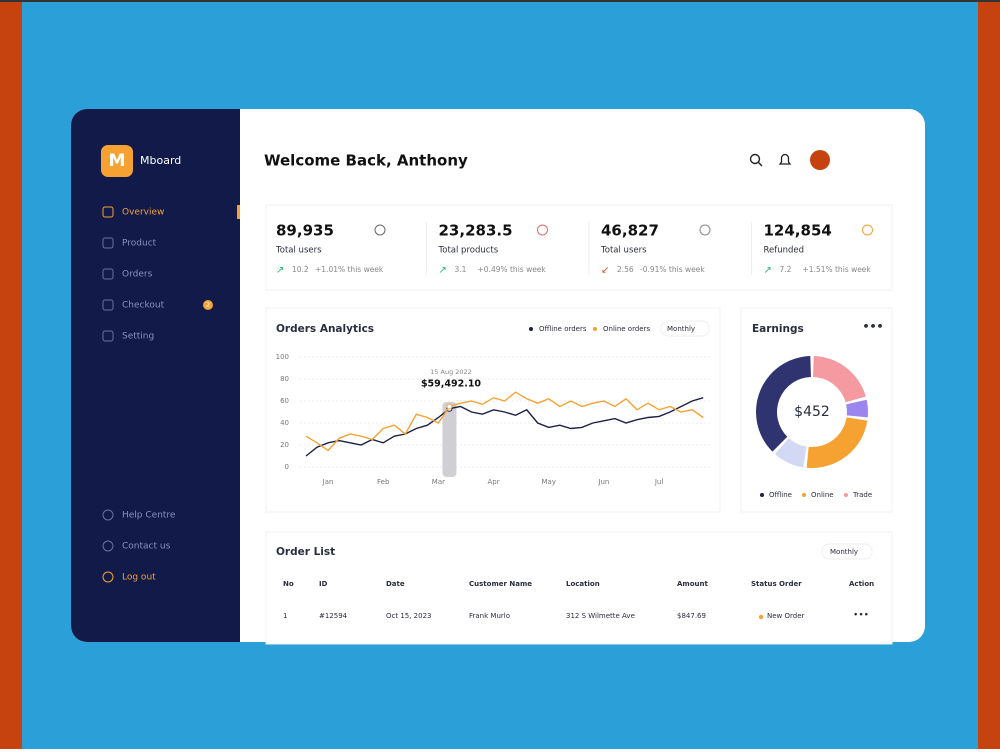  I want to click on legend-label: Online, so click(822, 495).